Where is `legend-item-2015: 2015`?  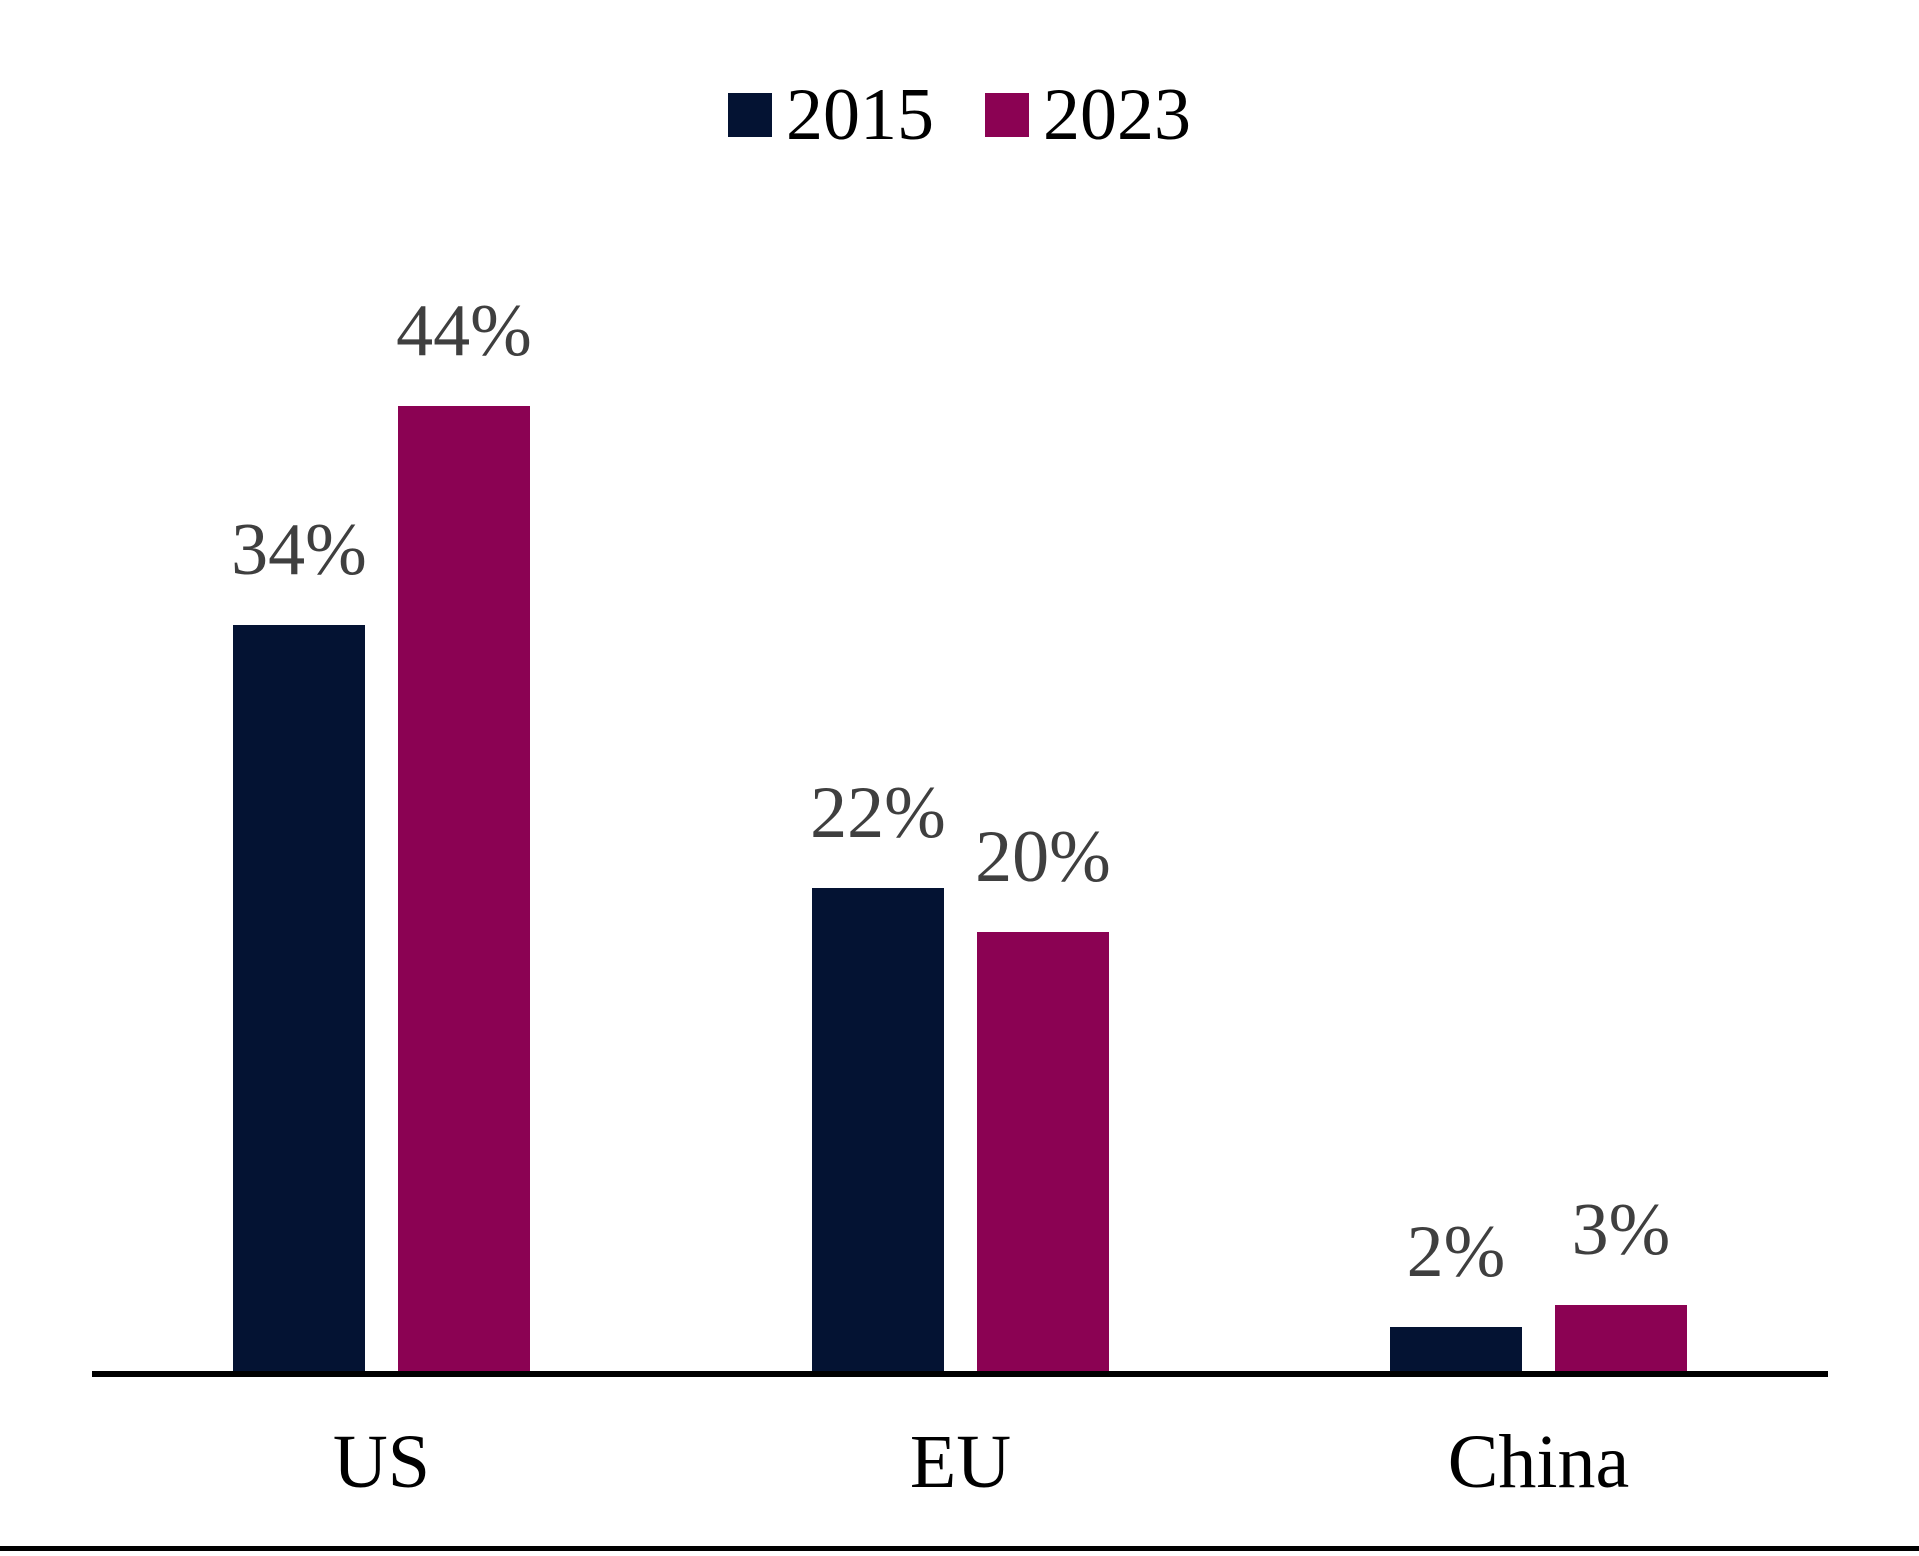 legend-item-2015: 2015 is located at coordinates (831, 115).